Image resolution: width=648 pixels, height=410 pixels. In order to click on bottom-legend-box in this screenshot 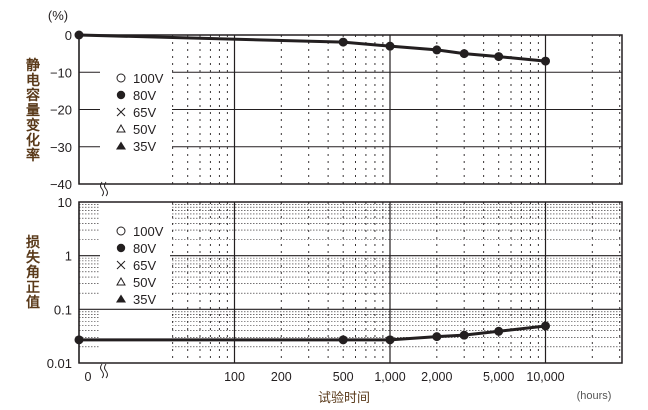, I will do `click(135, 263)`.